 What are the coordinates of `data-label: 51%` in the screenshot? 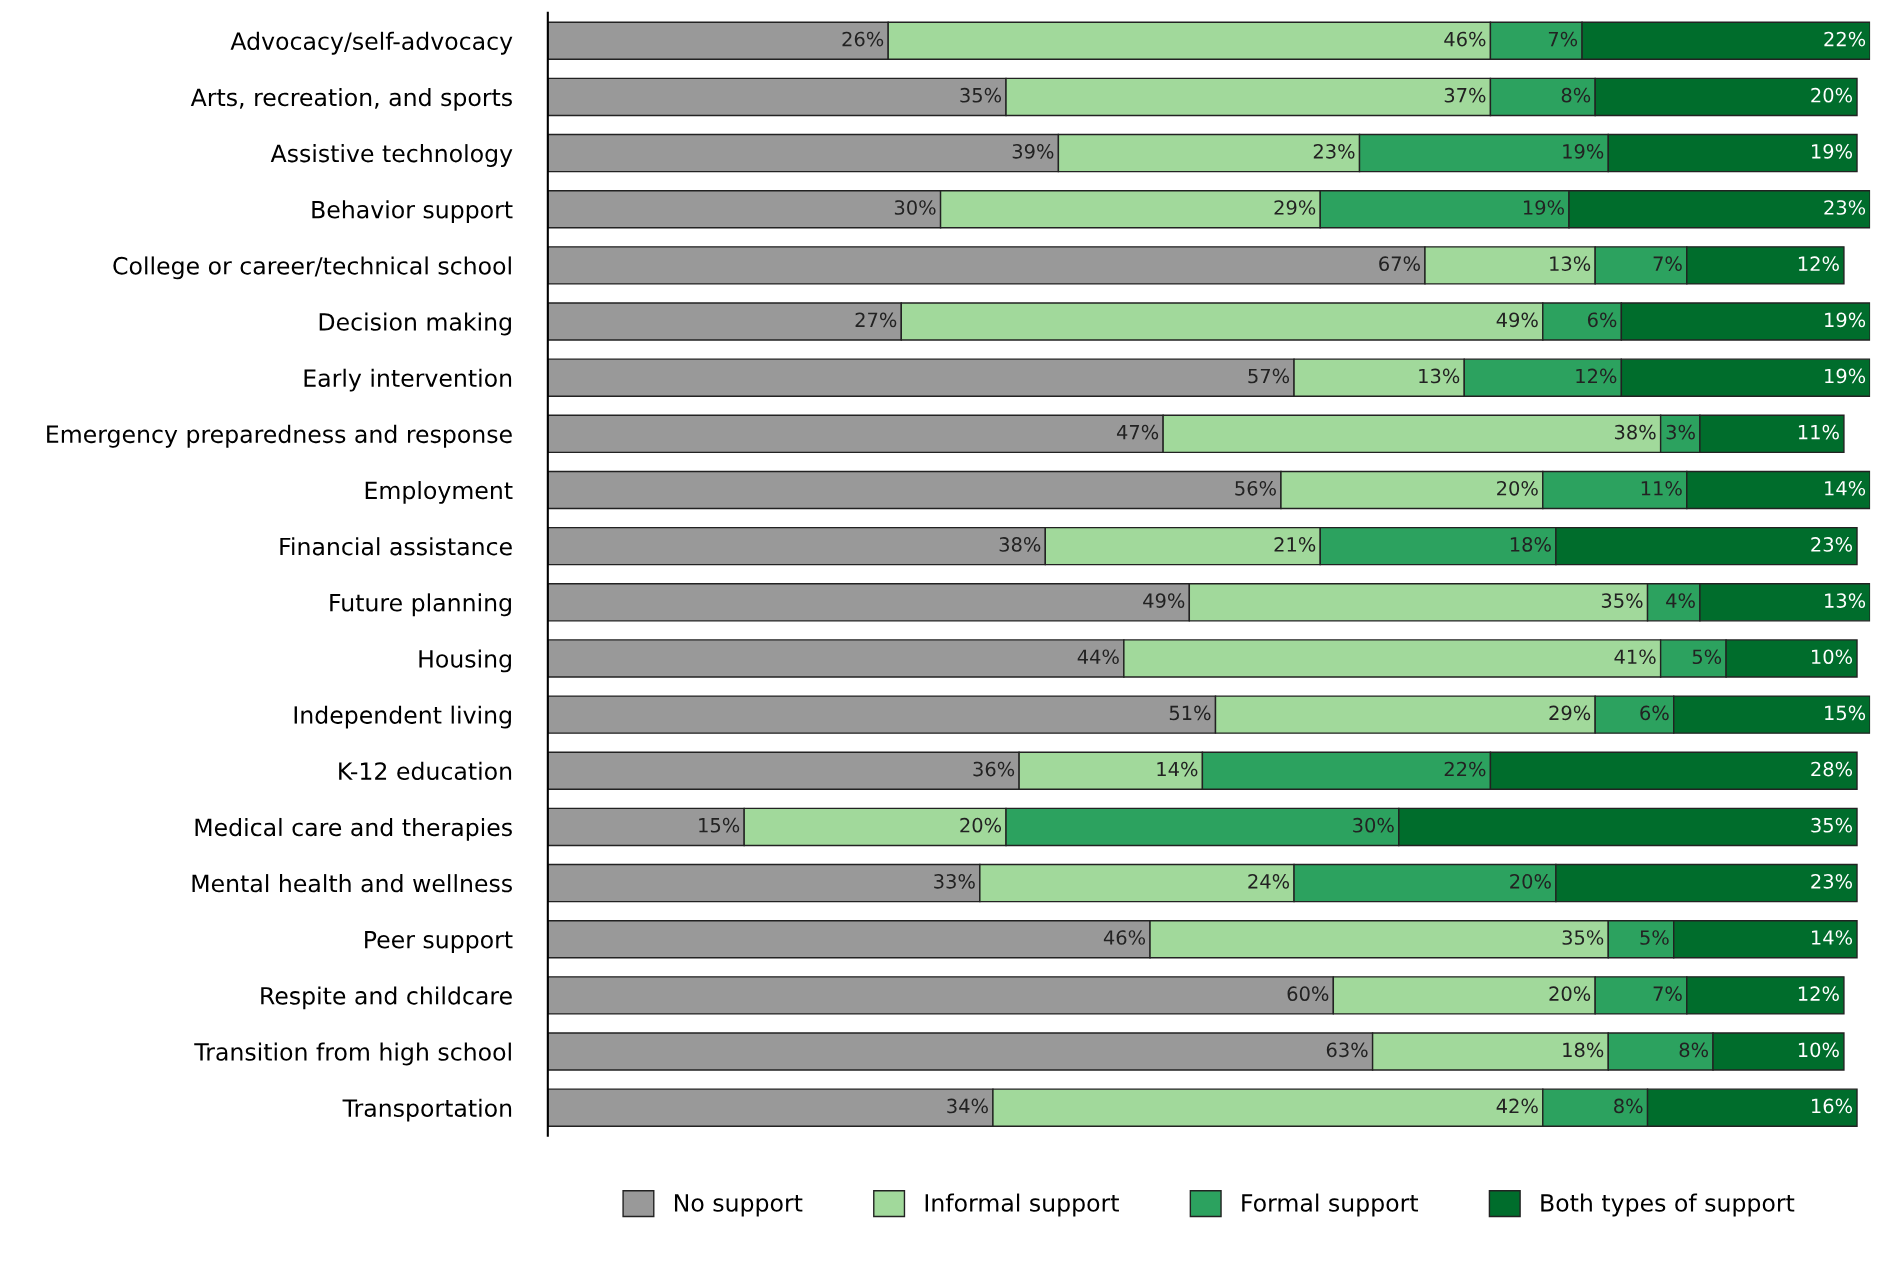 It's located at (1190, 713).